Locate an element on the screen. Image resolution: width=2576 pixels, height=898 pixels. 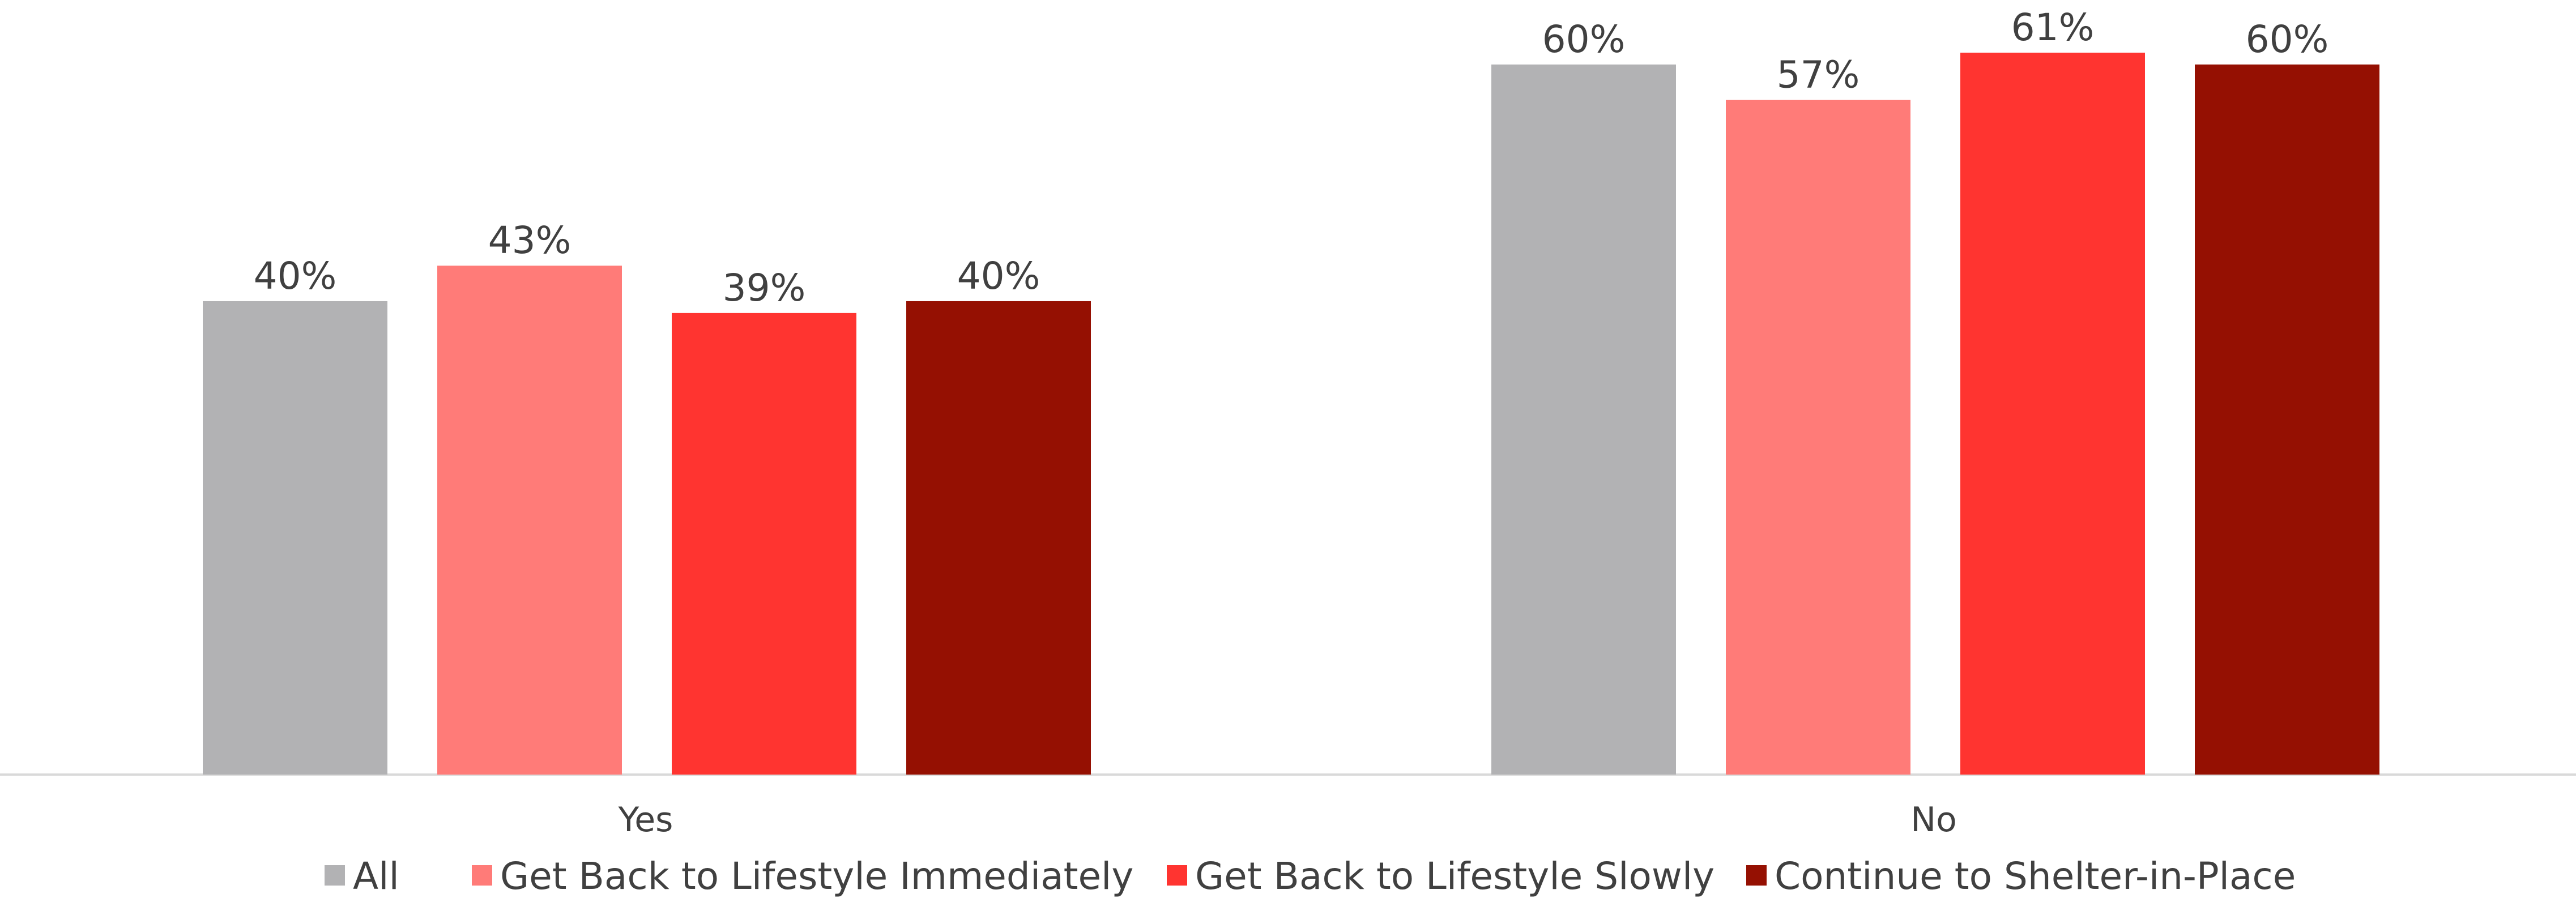
bar-no-continue-to-shelter-in-place is located at coordinates (2287, 419).